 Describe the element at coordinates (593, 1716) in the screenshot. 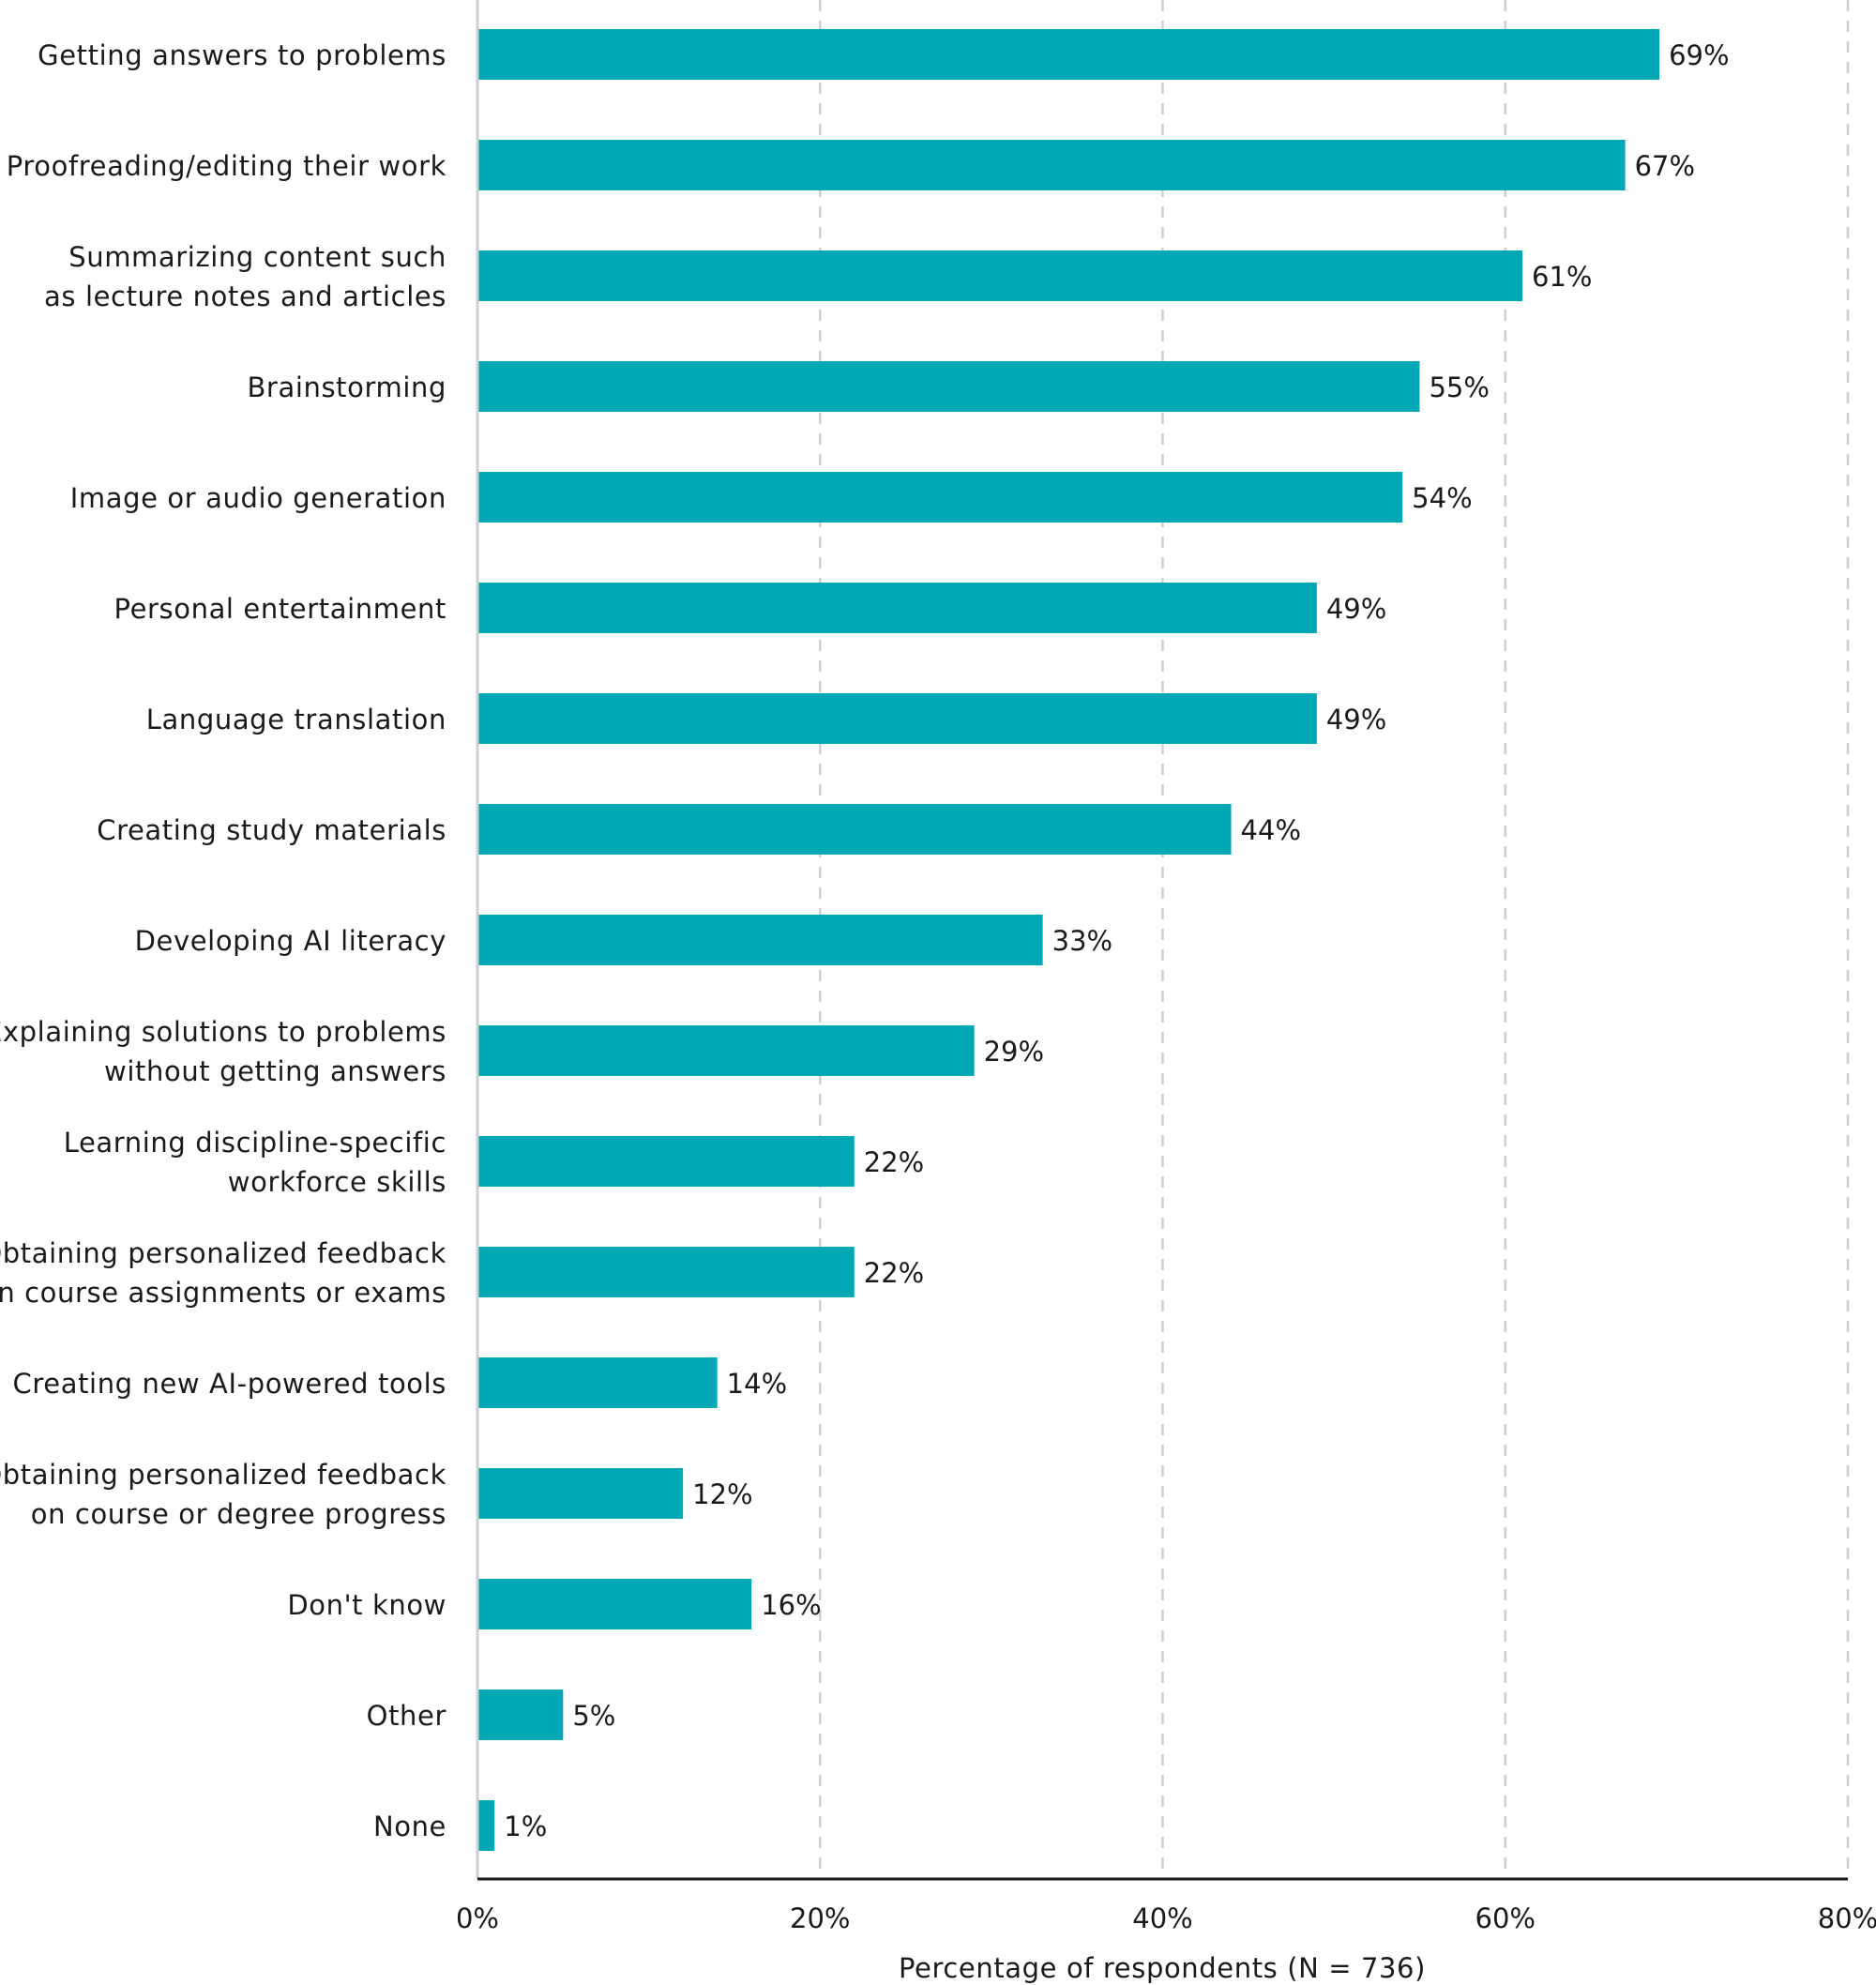

I see `bar-value-label: 5%` at that location.